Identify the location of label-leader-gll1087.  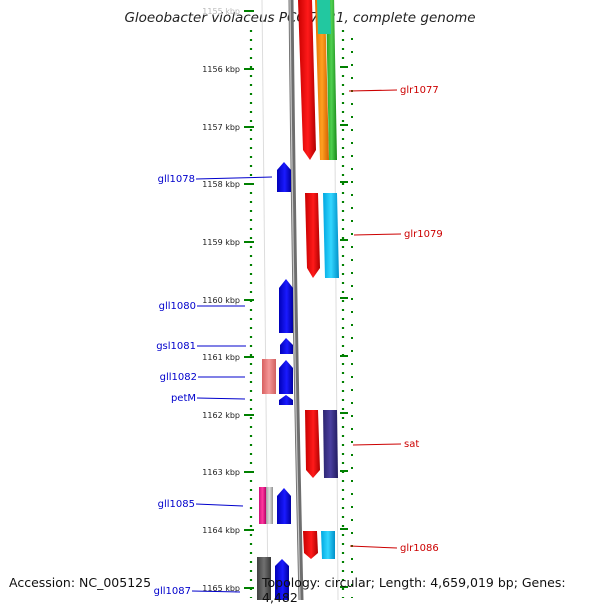
(216, 591).